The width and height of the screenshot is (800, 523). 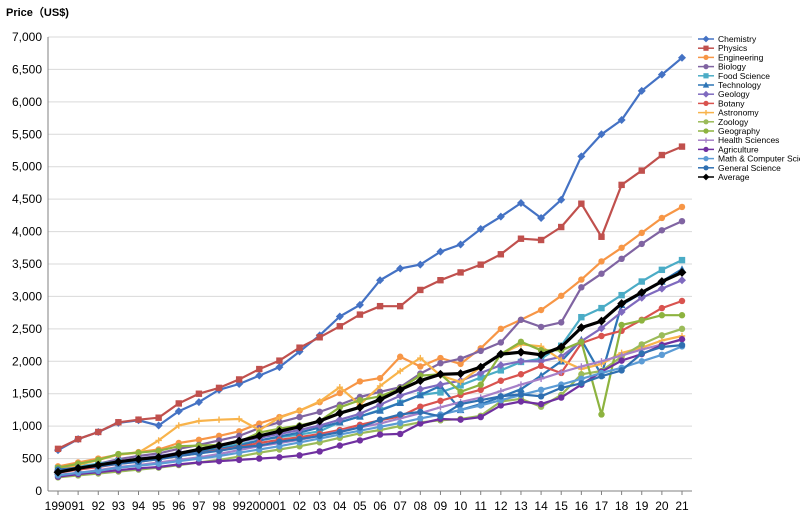 I want to click on x-tick-label: 95, so click(x=159, y=506).